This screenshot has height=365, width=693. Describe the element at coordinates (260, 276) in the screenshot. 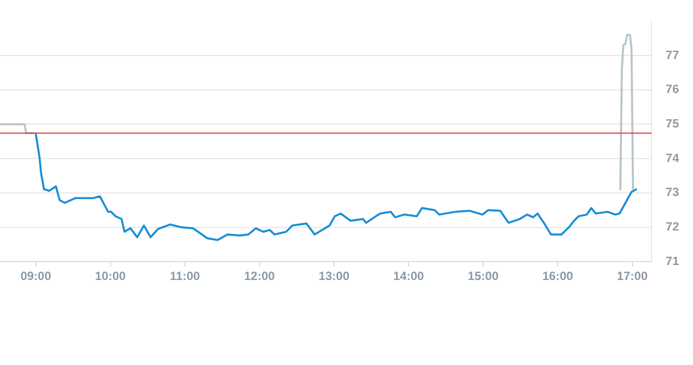

I see `x-tick-label: 12:00` at that location.